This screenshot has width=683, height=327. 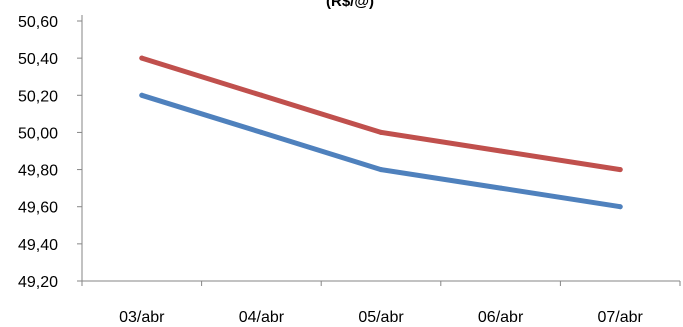 I want to click on x-tick-label: 05/abr, so click(x=381, y=317).